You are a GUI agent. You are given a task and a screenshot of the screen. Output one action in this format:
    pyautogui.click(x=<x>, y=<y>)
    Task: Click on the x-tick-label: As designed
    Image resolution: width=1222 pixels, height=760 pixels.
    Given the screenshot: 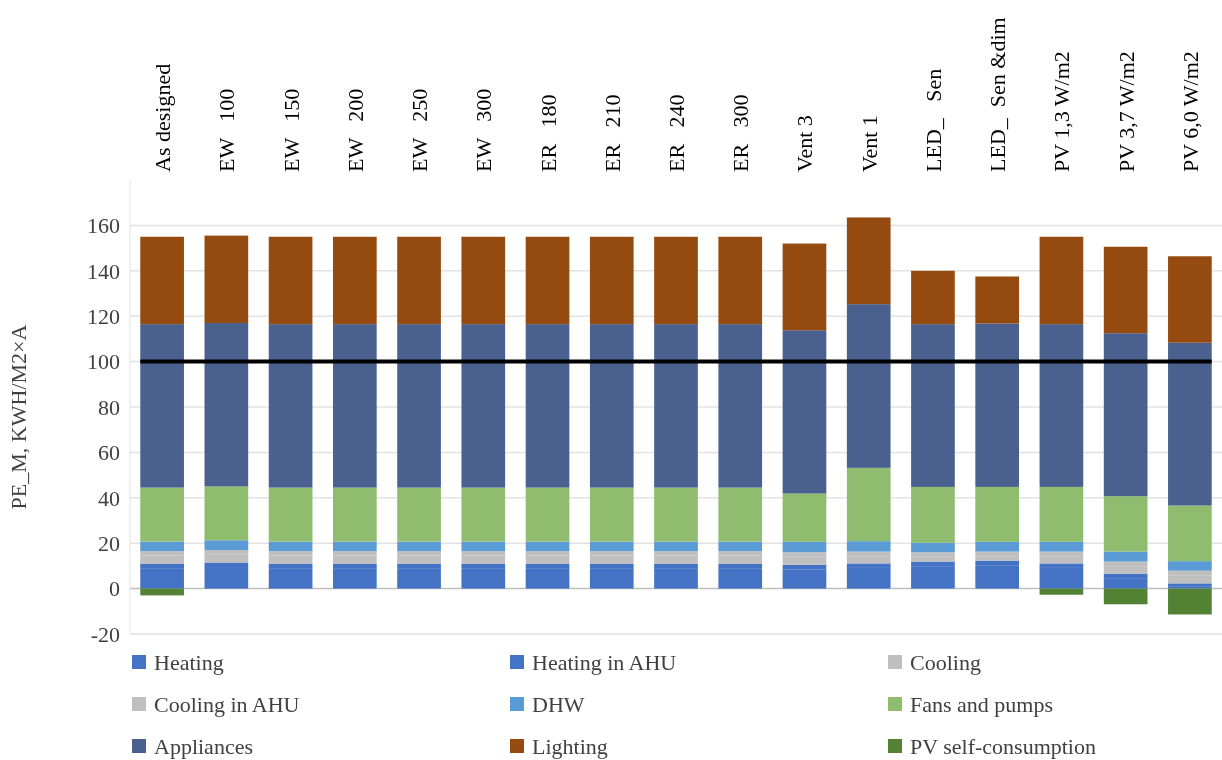 What is the action you would take?
    pyautogui.click(x=163, y=117)
    